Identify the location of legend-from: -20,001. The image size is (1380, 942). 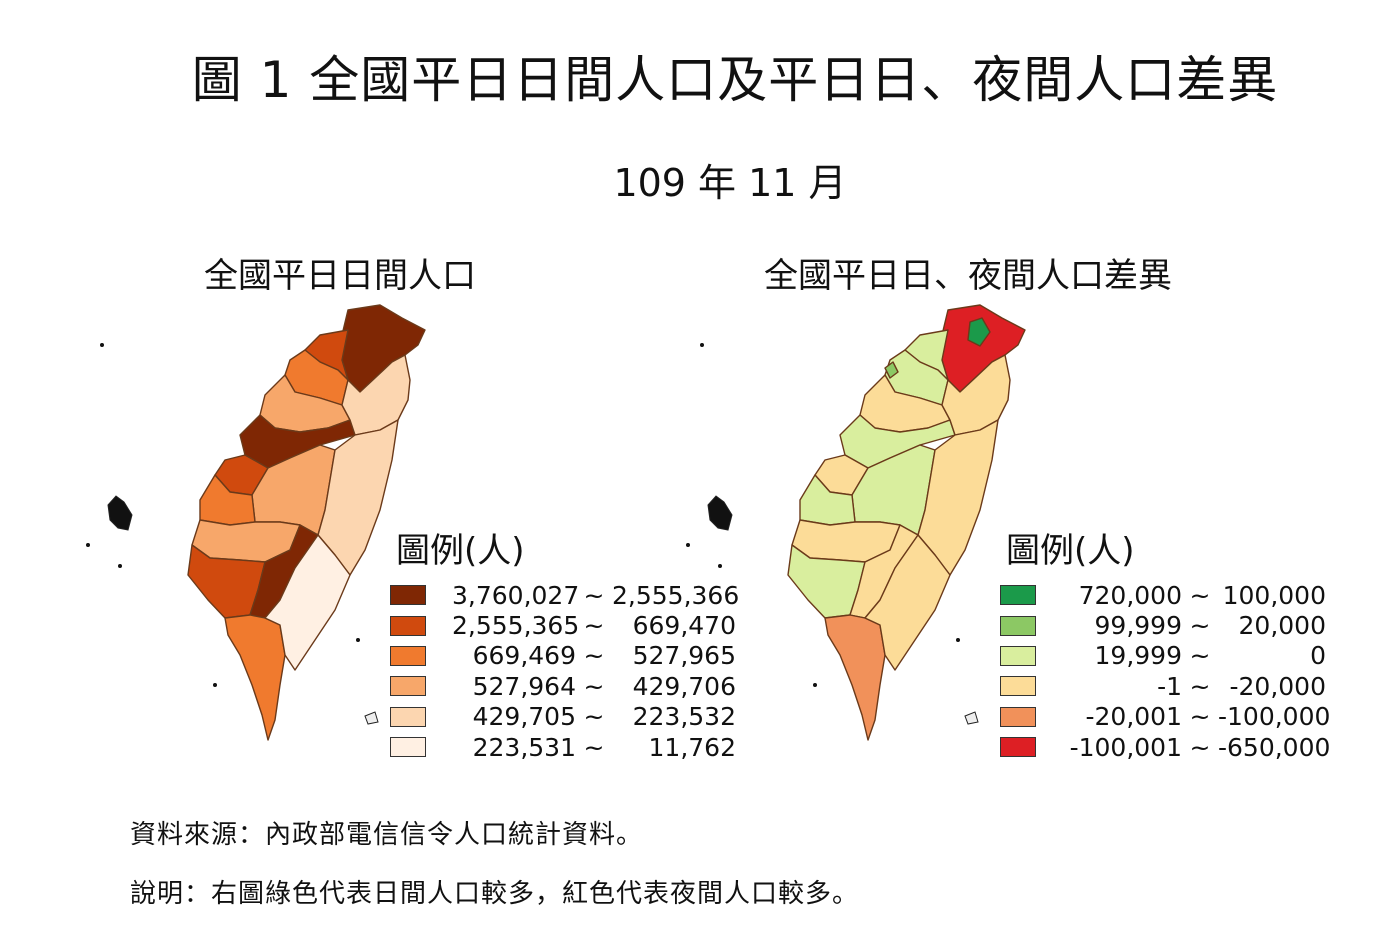
(1134, 717).